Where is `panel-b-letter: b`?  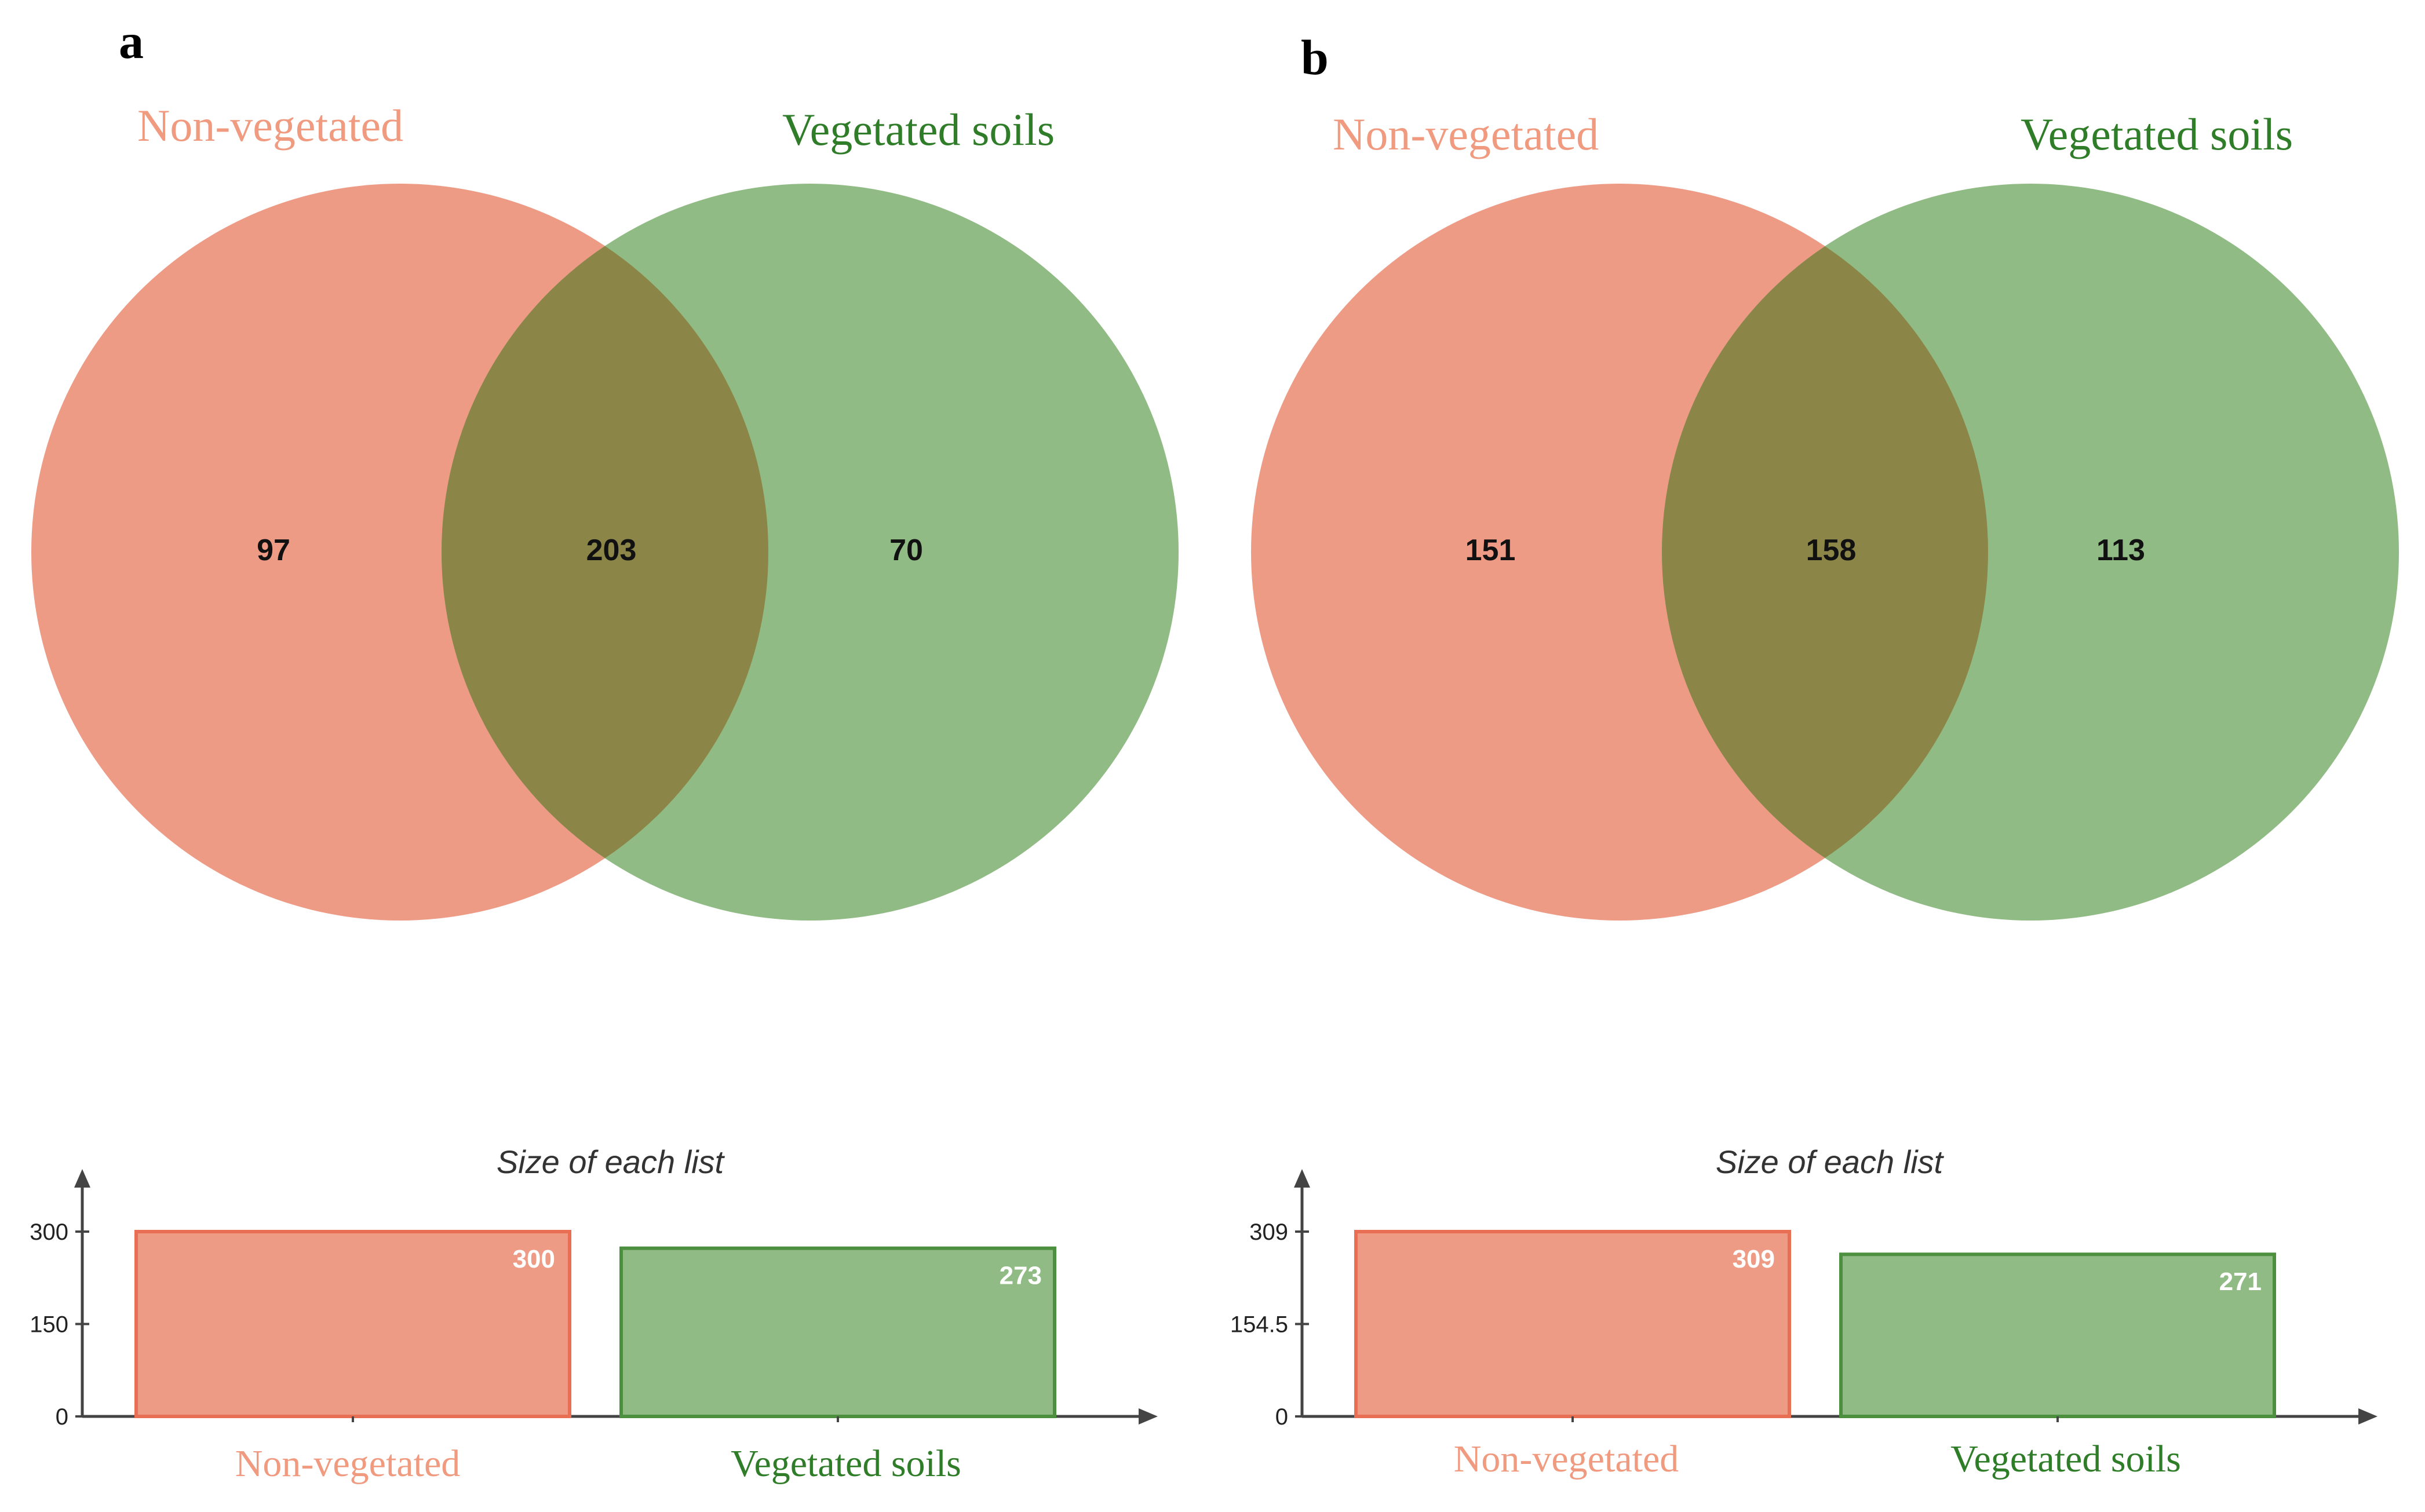 panel-b-letter: b is located at coordinates (1315, 58).